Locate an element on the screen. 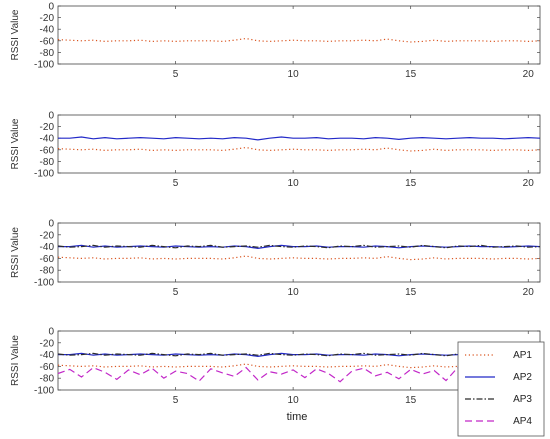 This screenshot has width=550, height=439. legend-entry-ap2: AP2 is located at coordinates (498, 377).